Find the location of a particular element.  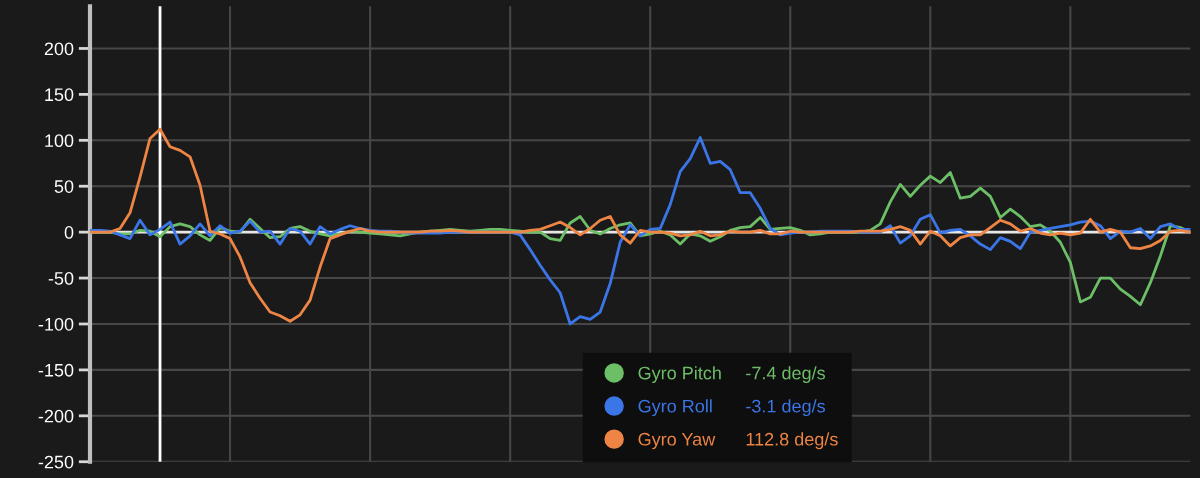

annotation: -7.4 deg/s is located at coordinates (785, 375).